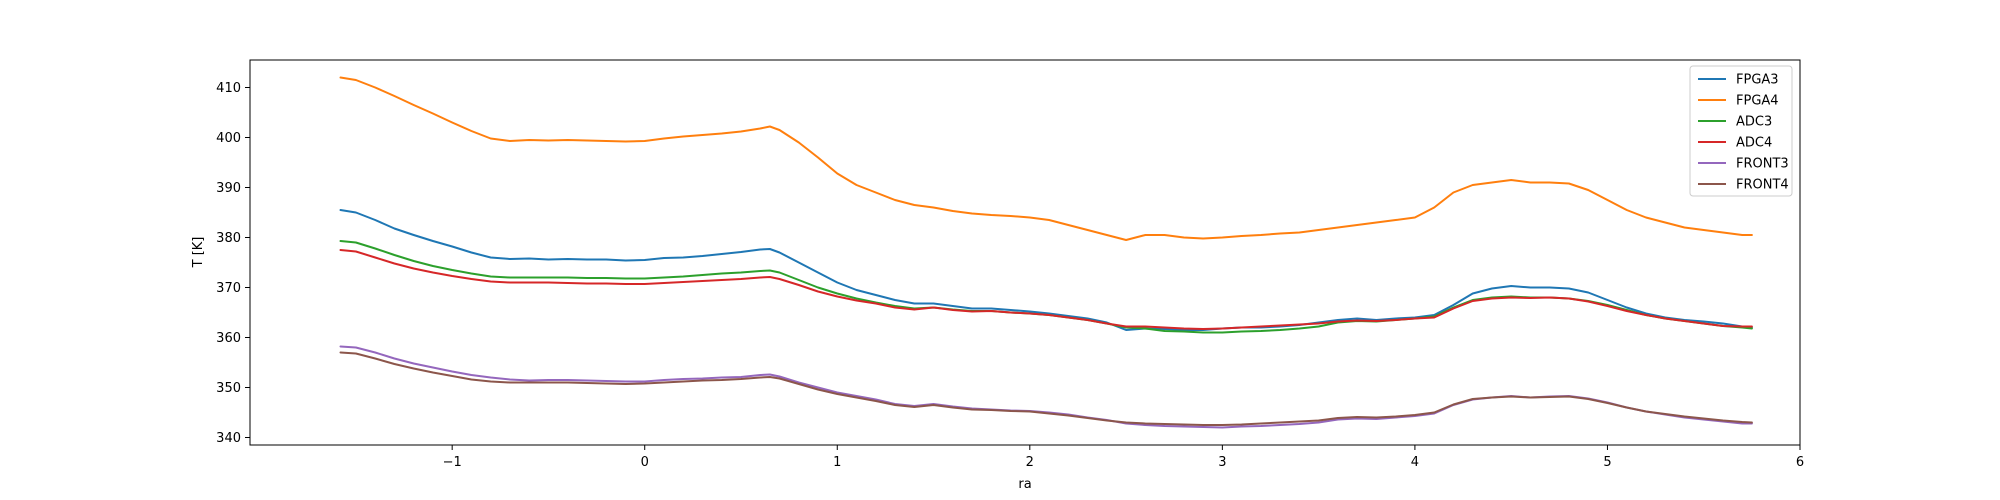  Describe the element at coordinates (228, 238) in the screenshot. I see `y-tick-label: 380` at that location.